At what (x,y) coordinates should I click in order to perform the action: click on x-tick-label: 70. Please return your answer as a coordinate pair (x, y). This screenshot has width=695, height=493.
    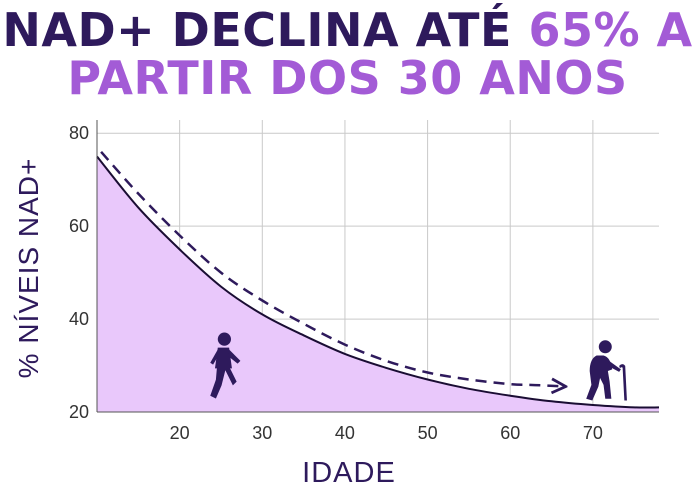
    Looking at the image, I should click on (593, 433).